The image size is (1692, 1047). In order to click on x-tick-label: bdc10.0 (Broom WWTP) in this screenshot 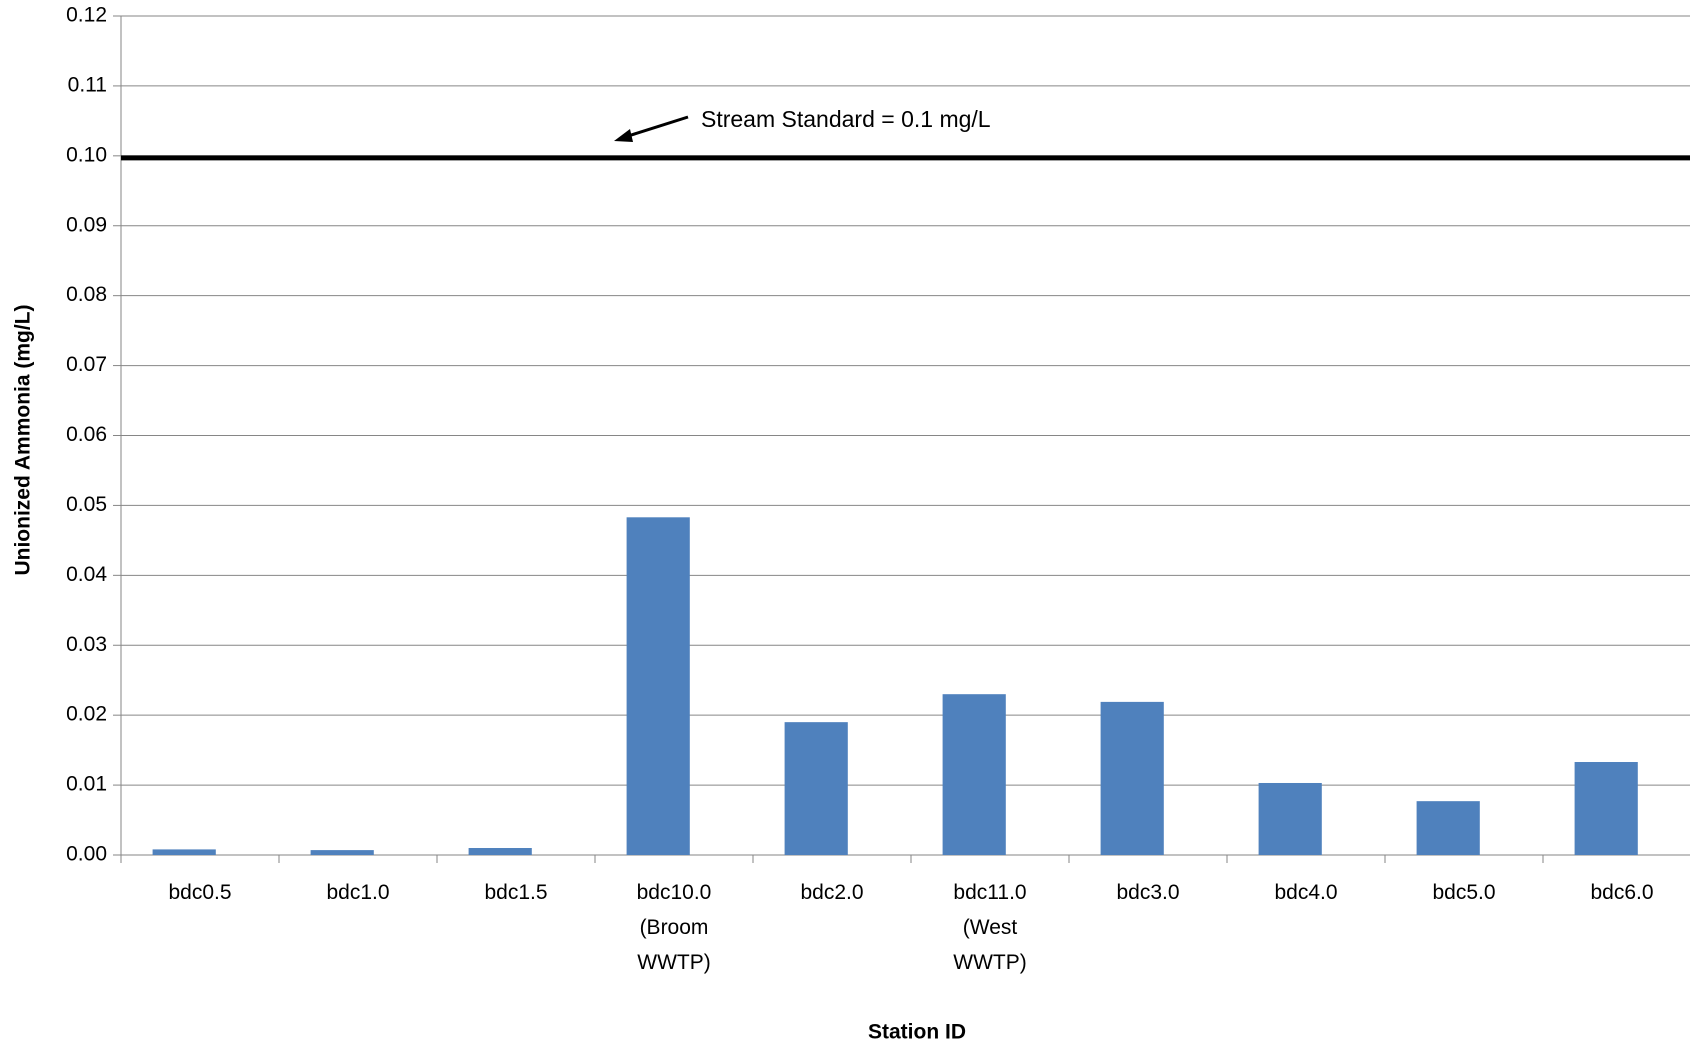, I will do `click(674, 927)`.